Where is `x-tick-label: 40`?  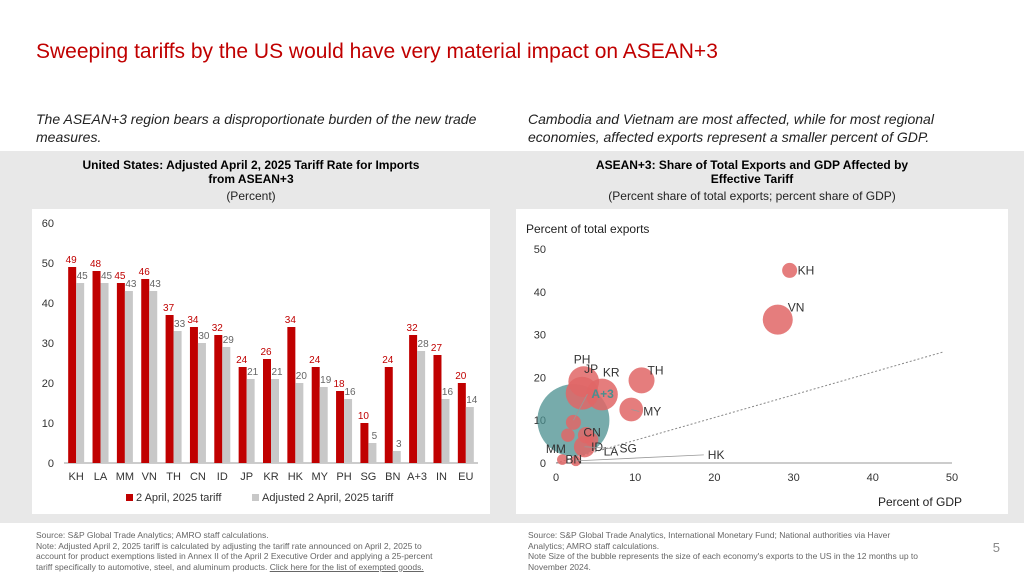
x-tick-label: 40 is located at coordinates (873, 478).